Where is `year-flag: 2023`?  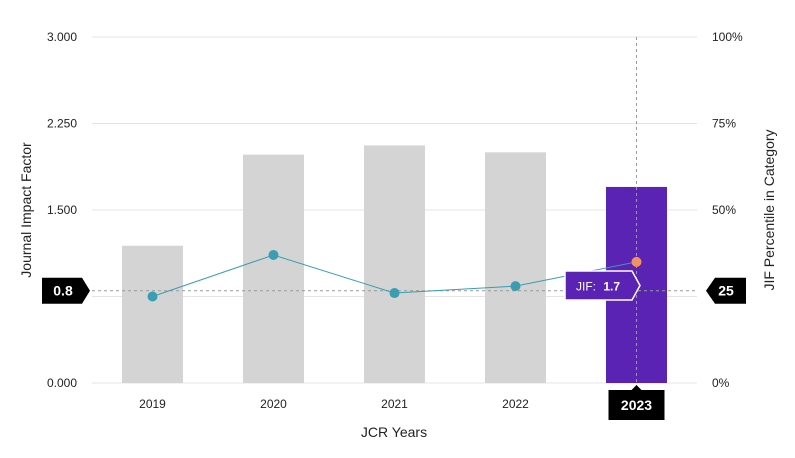
year-flag: 2023 is located at coordinates (636, 402).